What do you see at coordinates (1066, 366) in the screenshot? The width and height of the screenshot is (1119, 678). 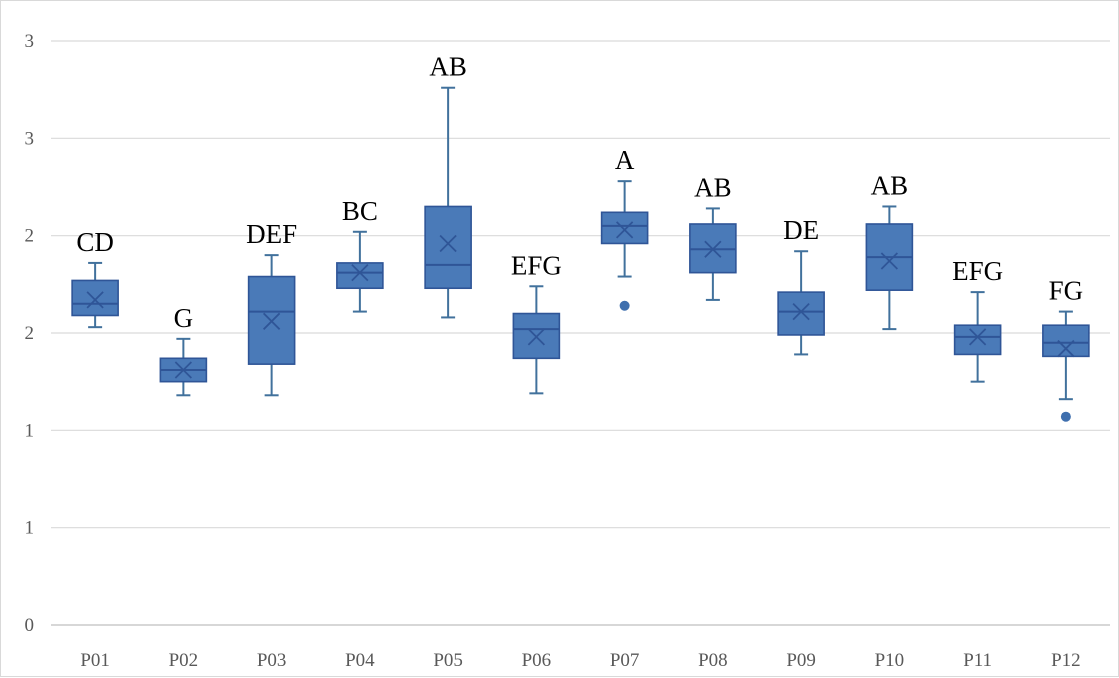 I see `box-p12` at bounding box center [1066, 366].